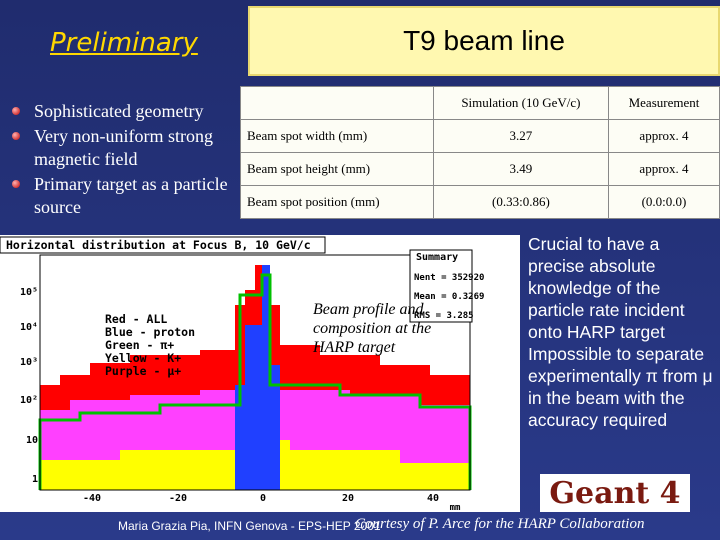 This screenshot has width=720, height=540. I want to click on summary-entry: Nent = 352920, so click(449, 278).